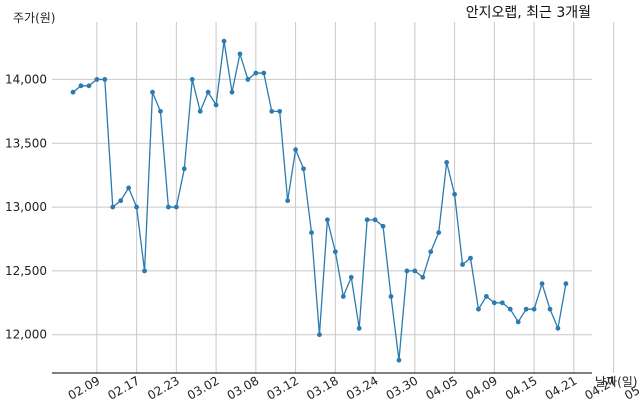 The image size is (640, 414). What do you see at coordinates (34, 18) in the screenshot?
I see `y-axis-title: 주가(원)` at bounding box center [34, 18].